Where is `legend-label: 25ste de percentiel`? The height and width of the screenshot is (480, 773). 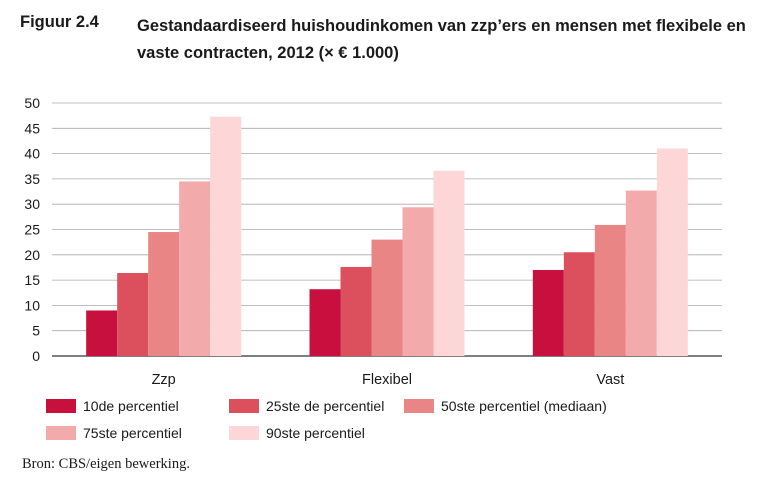 legend-label: 25ste de percentiel is located at coordinates (325, 406).